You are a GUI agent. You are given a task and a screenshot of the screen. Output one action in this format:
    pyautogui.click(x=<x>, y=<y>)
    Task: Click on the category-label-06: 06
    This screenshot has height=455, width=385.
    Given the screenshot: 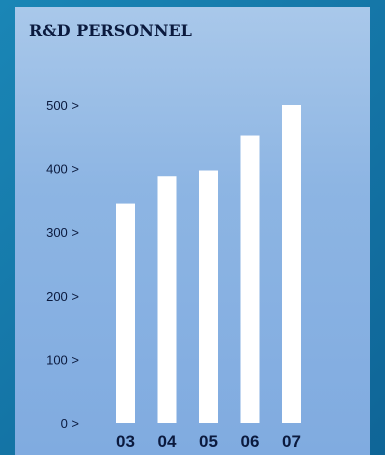 What is the action you would take?
    pyautogui.click(x=250, y=441)
    